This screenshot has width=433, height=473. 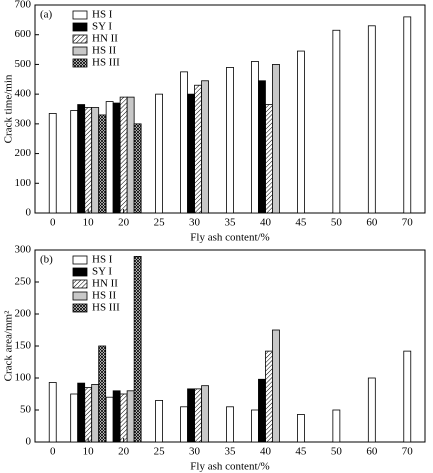 What do you see at coordinates (104, 296) in the screenshot?
I see `legend-label: HS II` at bounding box center [104, 296].